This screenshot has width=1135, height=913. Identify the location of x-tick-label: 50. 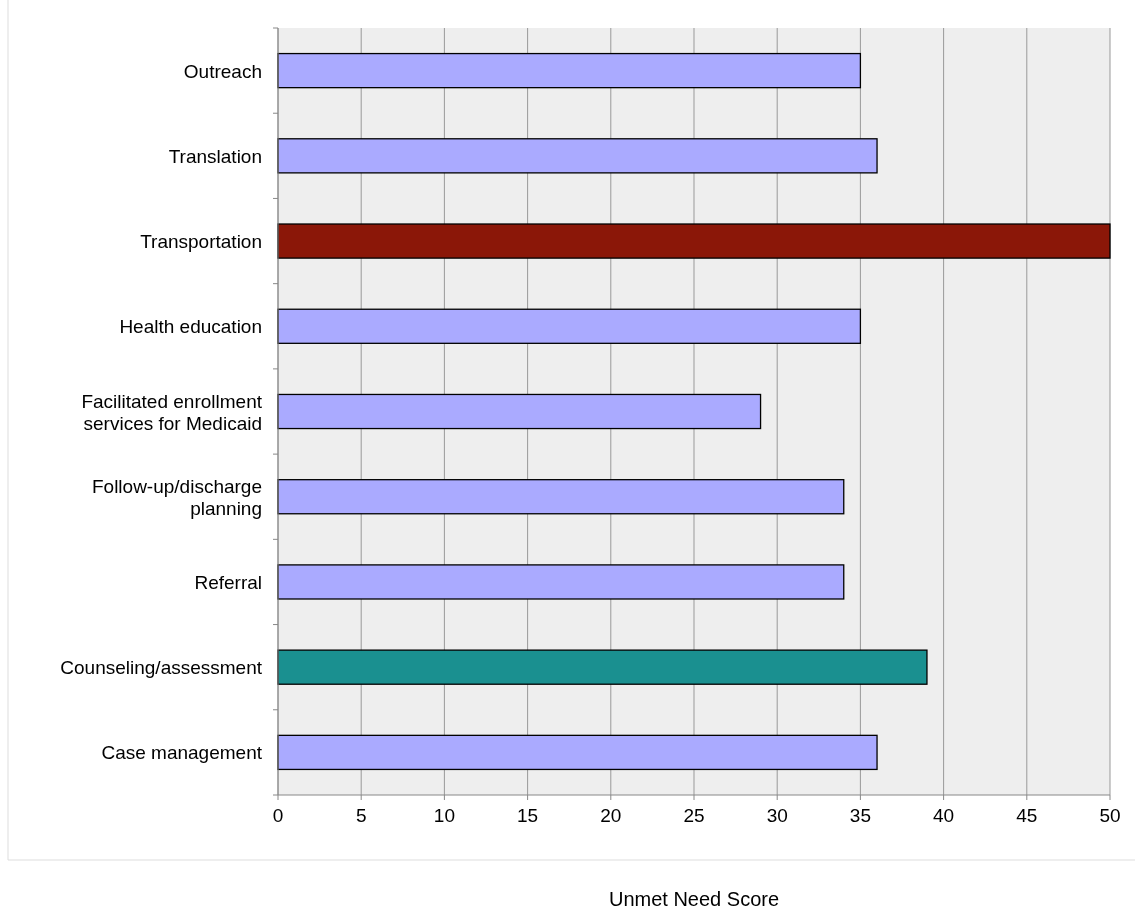
(1110, 815).